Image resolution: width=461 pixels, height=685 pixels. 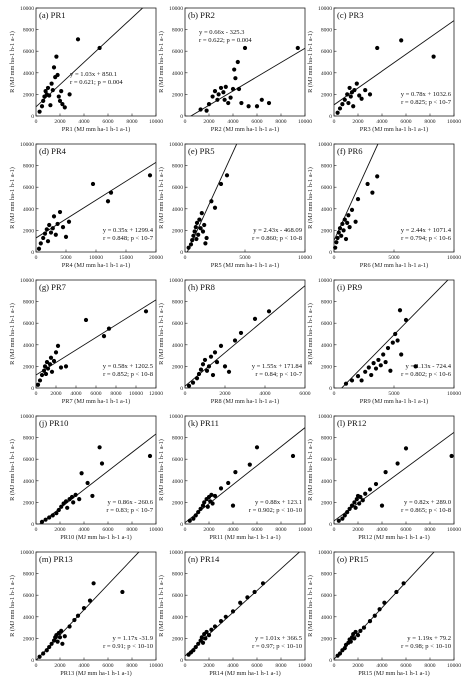 What do you see at coordinates (244, 258) in the screenshot?
I see `x-tick-label: 5000` at bounding box center [244, 258].